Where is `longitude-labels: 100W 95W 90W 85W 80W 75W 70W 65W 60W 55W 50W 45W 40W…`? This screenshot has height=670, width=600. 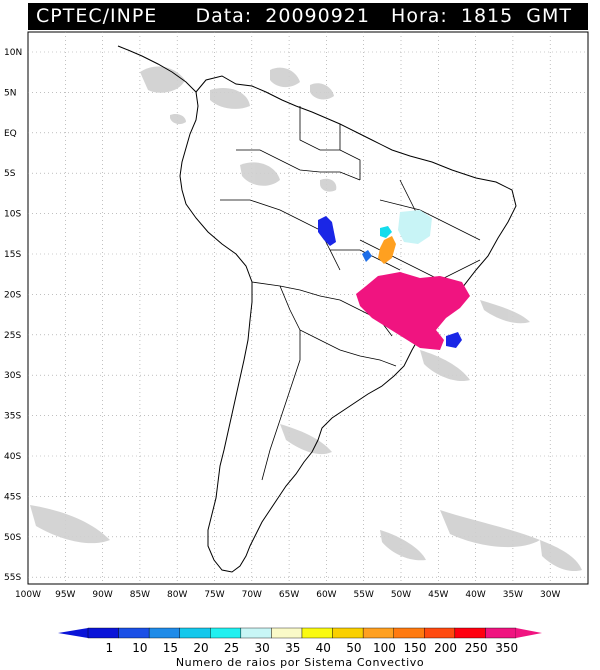 longitude-labels: 100W 95W 90W 85W 80W 75W 70W 65W 60W 55W 50W 45W 40W… is located at coordinates (288, 595).